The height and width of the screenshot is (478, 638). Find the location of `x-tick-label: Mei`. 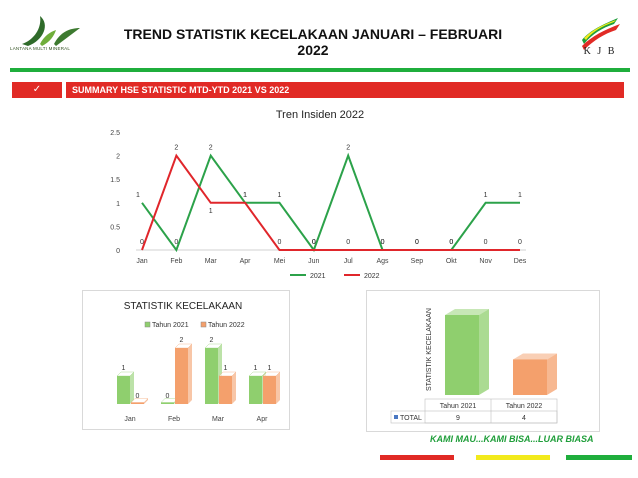

x-tick-label: Mei is located at coordinates (280, 261).